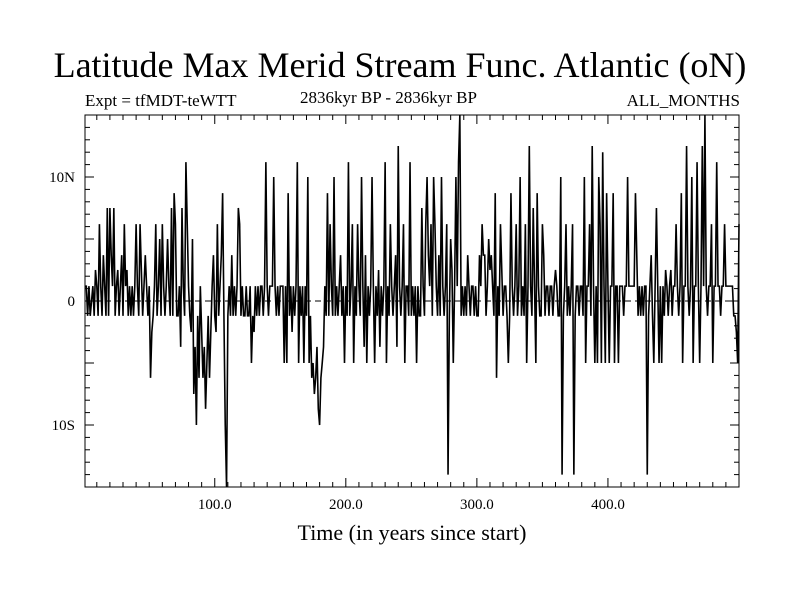 The image size is (800, 600). Describe the element at coordinates (477, 505) in the screenshot. I see `x-tick-label: 300.0` at that location.